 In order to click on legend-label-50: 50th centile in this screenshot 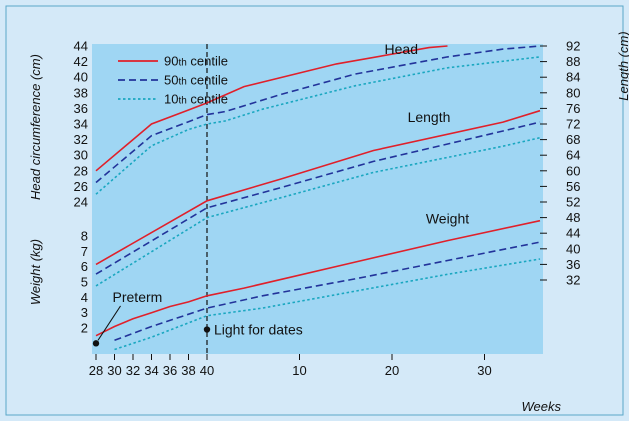, I will do `click(196, 80)`.